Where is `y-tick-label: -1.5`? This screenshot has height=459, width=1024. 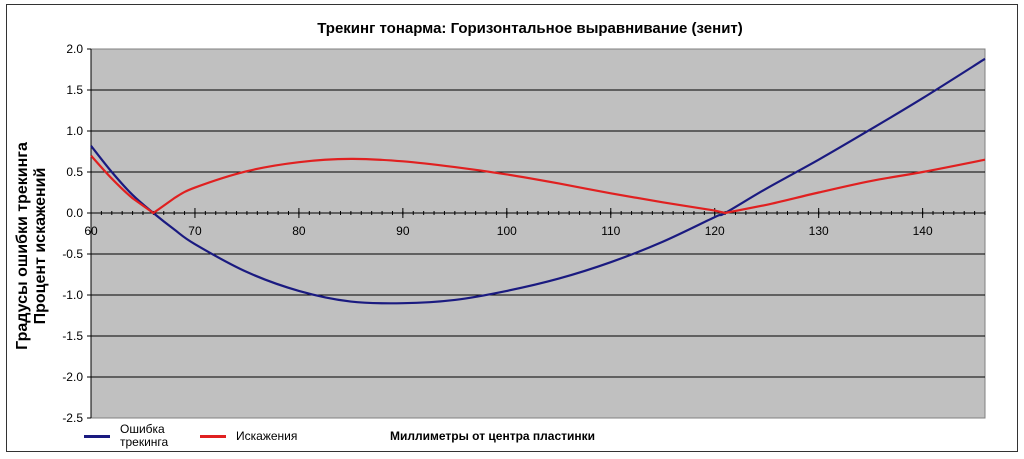
y-tick-label: -1.5 is located at coordinates (72, 336).